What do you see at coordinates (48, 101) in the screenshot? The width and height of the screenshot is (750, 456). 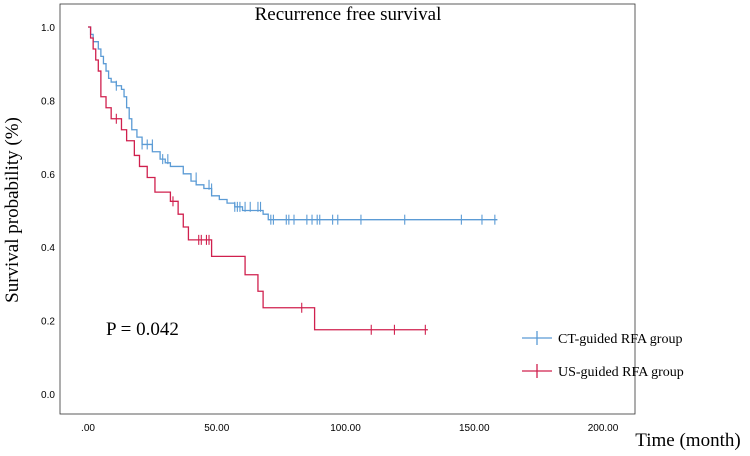 I see `y-tick-label: 0.8` at bounding box center [48, 101].